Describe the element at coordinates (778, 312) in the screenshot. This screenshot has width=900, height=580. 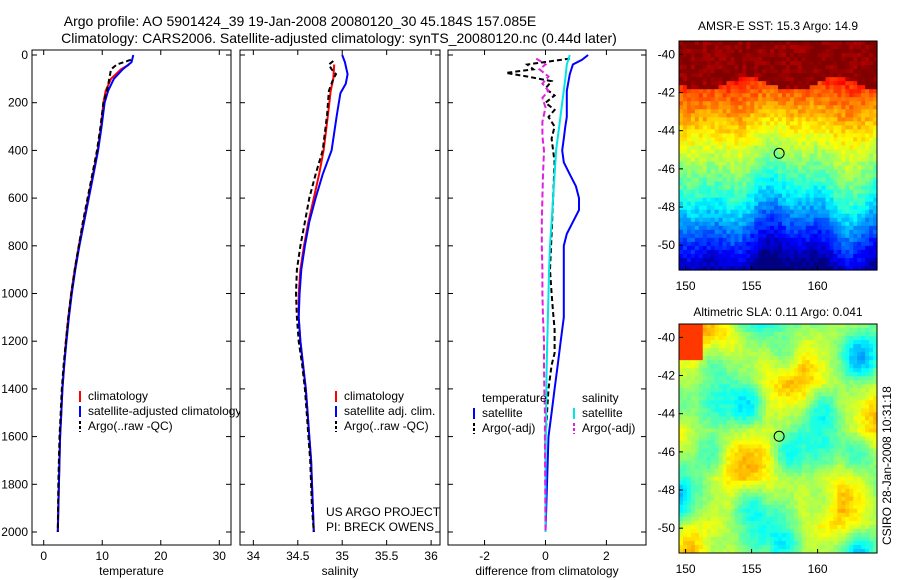
I see `sla-map-title: Altimetric SLA: 0.11 Argo: 0.041` at that location.